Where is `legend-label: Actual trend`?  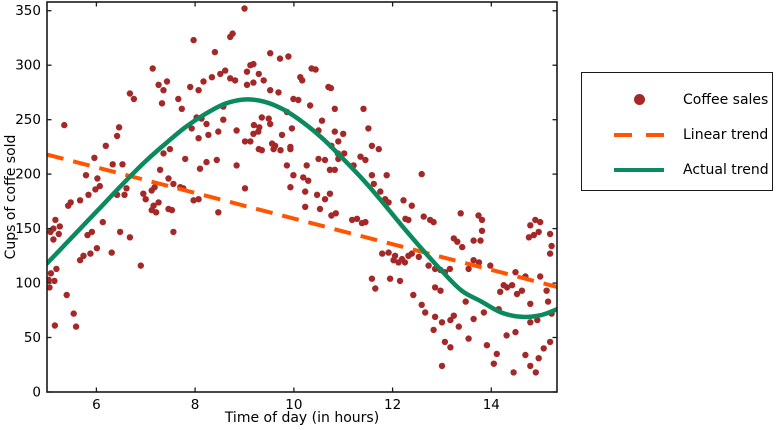 legend-label: Actual trend is located at coordinates (726, 169).